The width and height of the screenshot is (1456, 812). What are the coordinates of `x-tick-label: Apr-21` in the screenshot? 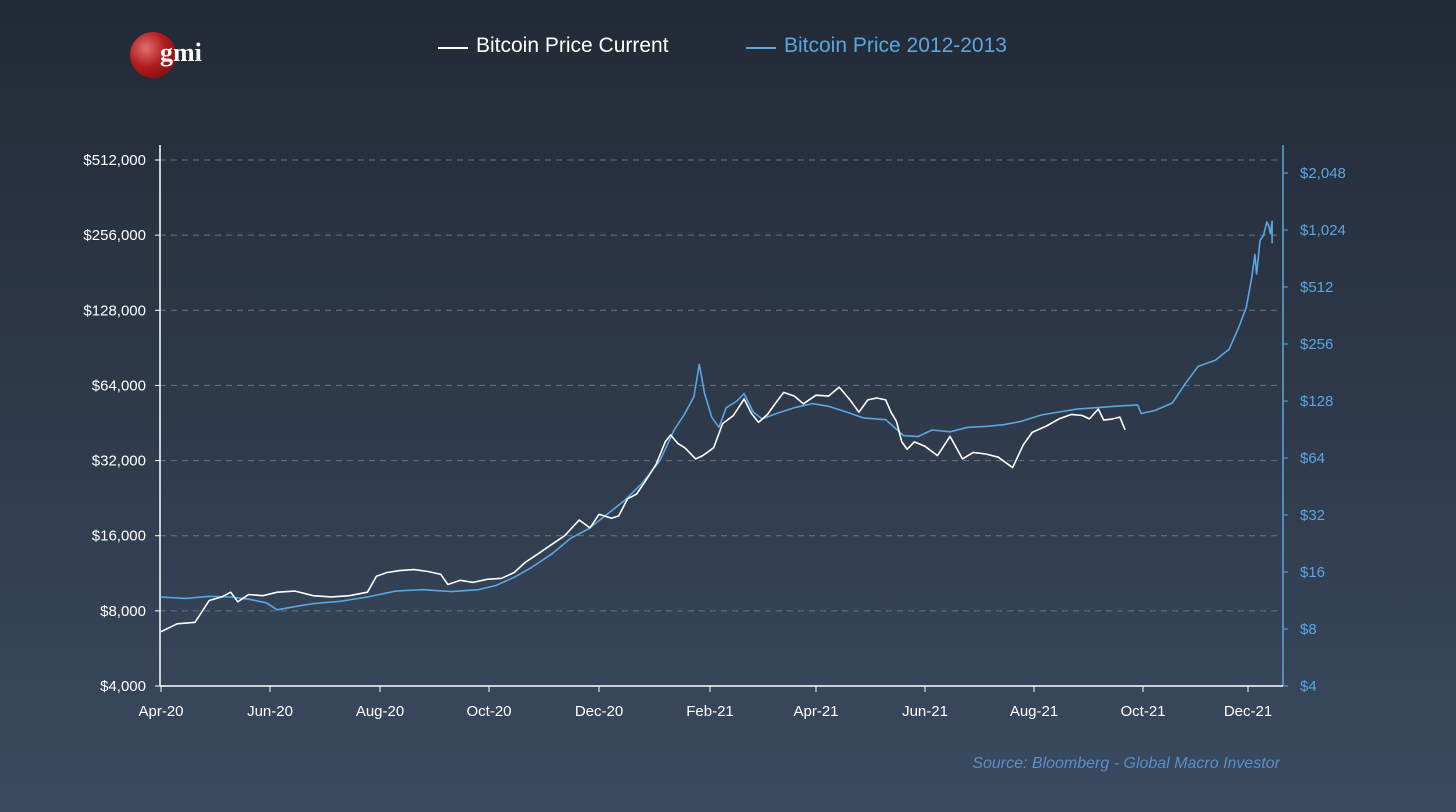 It's located at (815, 711).